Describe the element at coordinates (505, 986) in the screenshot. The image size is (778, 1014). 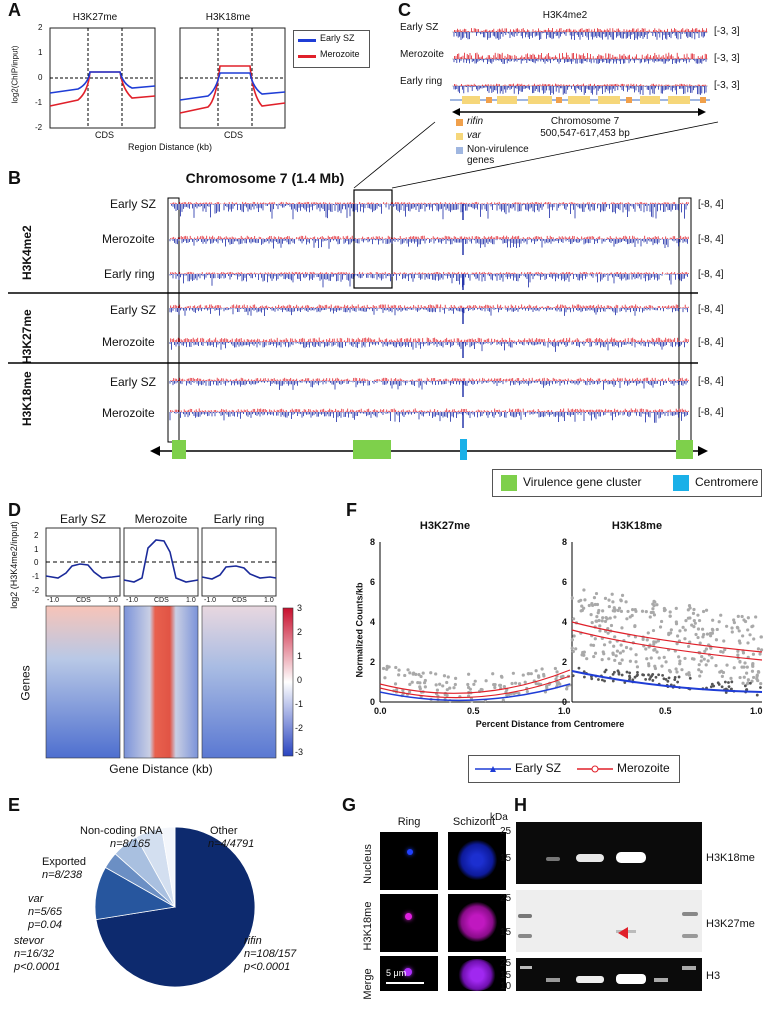
I see `h-tick: 10` at that location.